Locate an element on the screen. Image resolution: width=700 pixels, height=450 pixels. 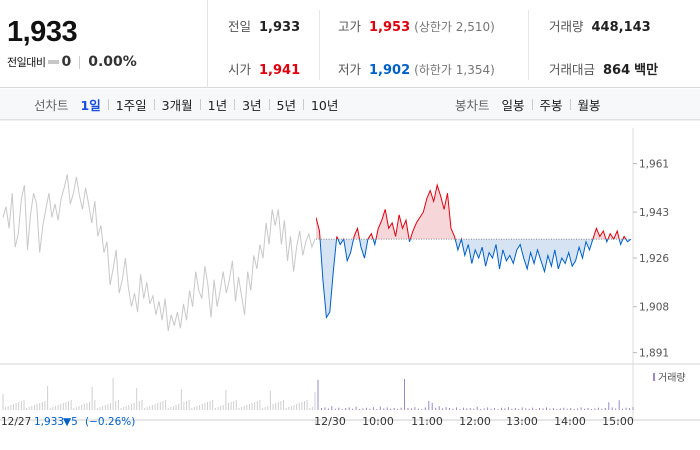
change-label: 전일대비 is located at coordinates (26, 62).